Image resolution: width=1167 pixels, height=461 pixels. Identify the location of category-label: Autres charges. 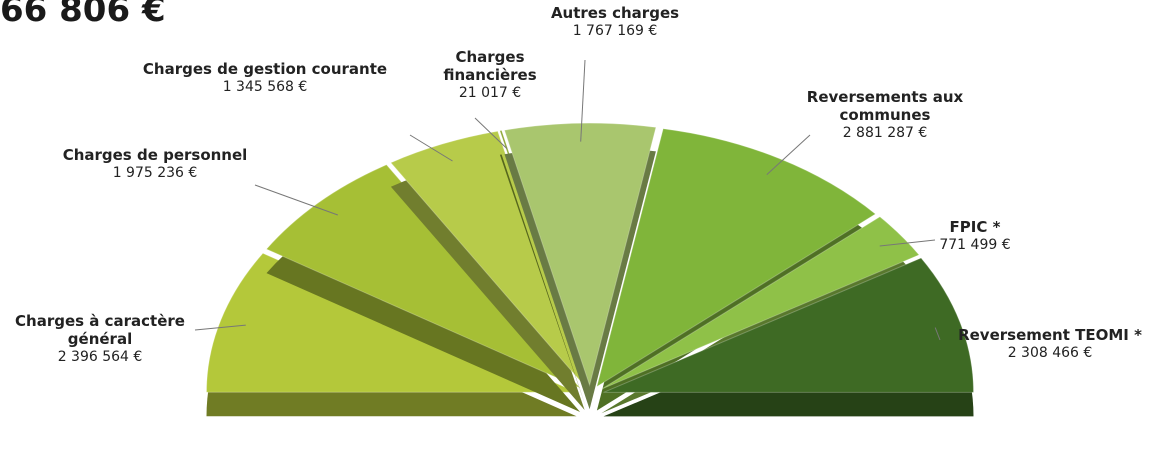
(615, 13).